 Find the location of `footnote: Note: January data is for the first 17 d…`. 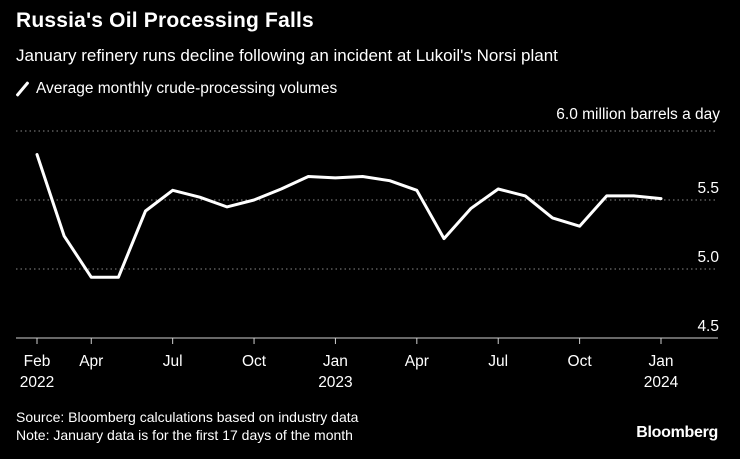

footnote: Note: January data is for the first 17 d… is located at coordinates (184, 435).